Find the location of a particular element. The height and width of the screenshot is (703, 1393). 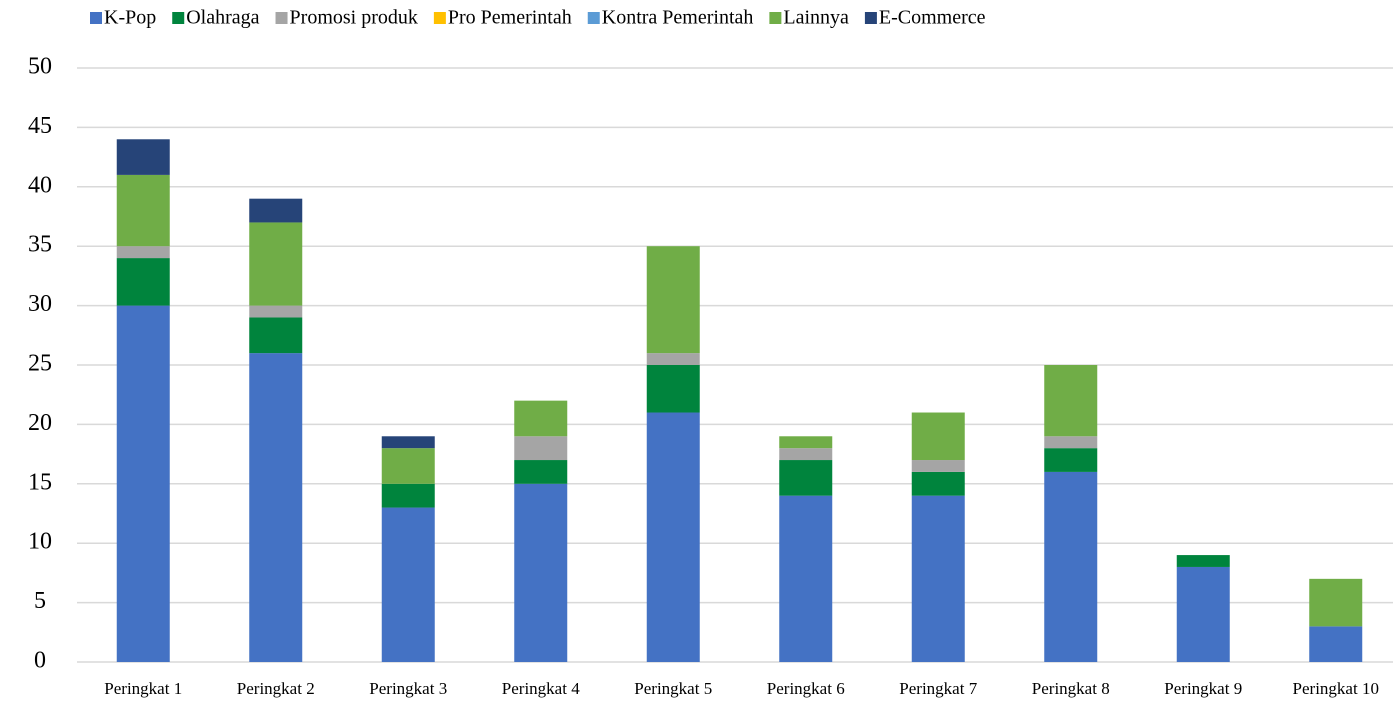

x-tick-label: Peringkat 9 is located at coordinates (1203, 688).